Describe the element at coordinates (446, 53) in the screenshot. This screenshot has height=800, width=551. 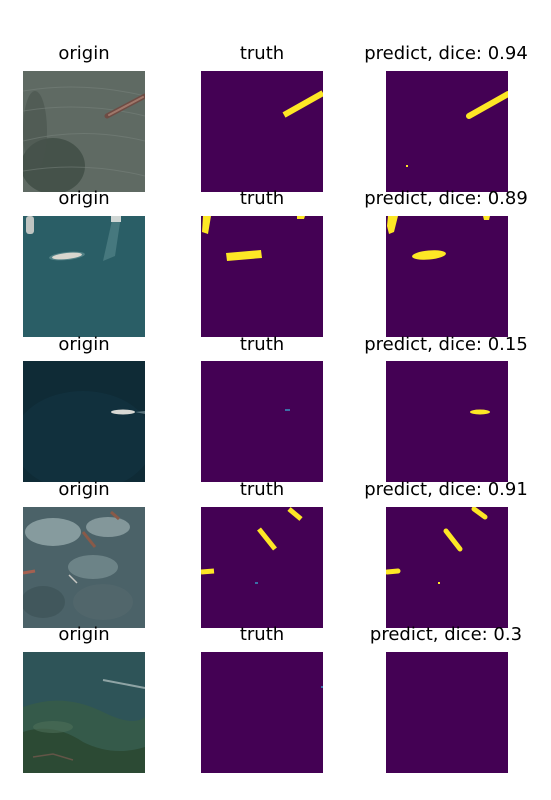
I see `predict-title: predict, dice: 0.94` at that location.